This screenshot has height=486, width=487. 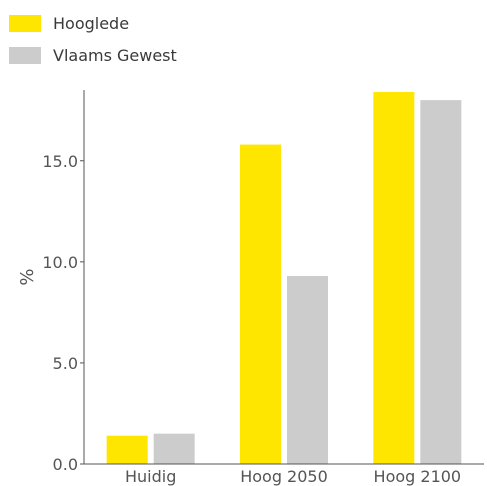 What do you see at coordinates (60, 262) in the screenshot?
I see `y-tick-label: 10.0` at bounding box center [60, 262].